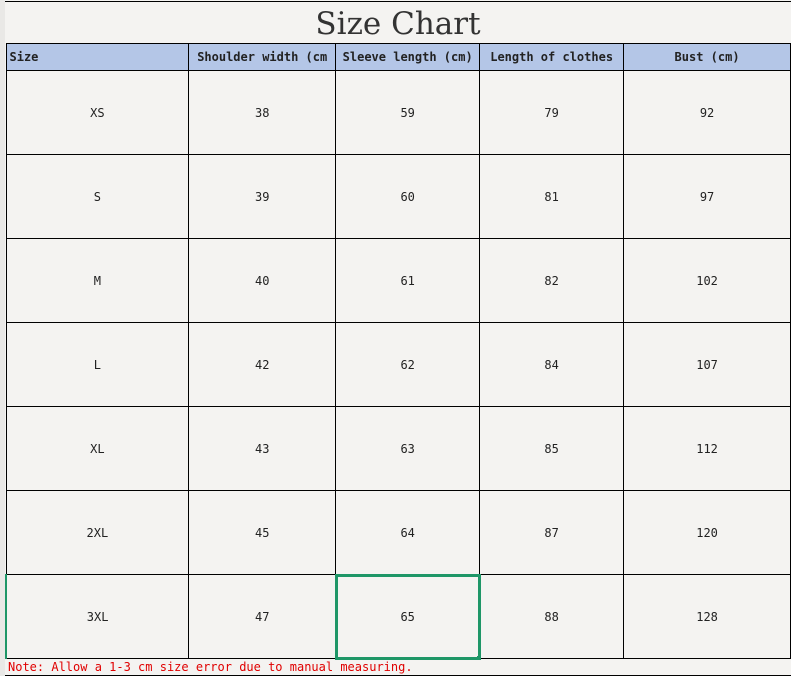 The image size is (791, 676). I want to click on table-row: S 39 60 81 97, so click(398, 196).